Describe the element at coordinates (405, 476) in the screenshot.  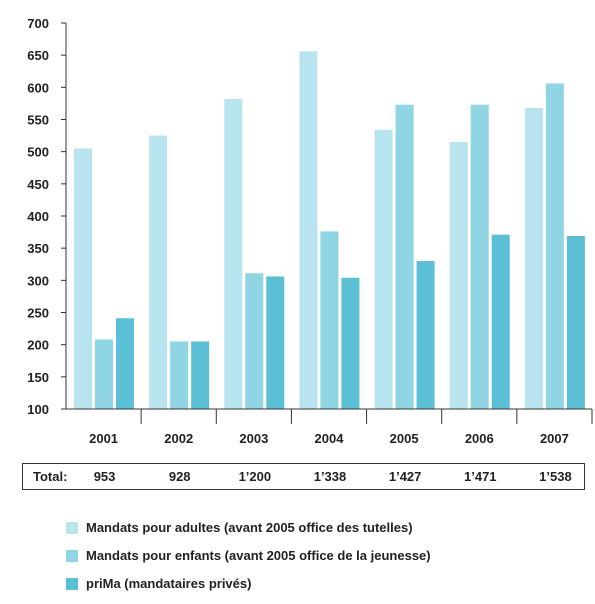
I see `total-value-2005: 1’427` at that location.